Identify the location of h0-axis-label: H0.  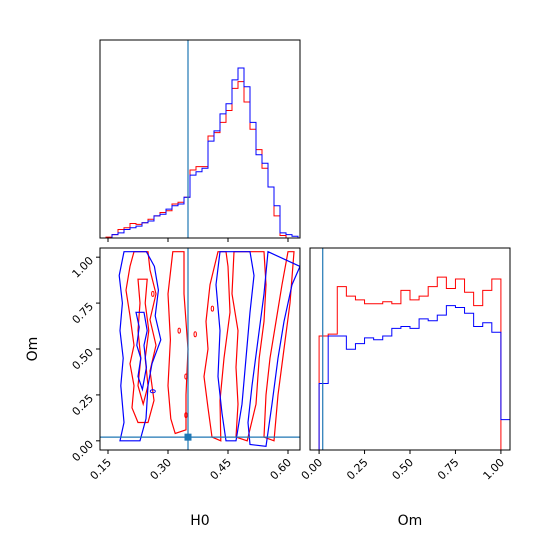
(199, 521).